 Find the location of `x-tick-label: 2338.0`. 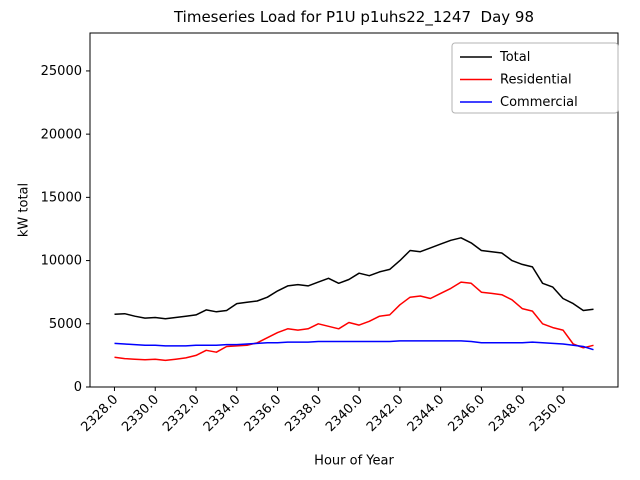

x-tick-label: 2338.0 is located at coordinates (303, 413).